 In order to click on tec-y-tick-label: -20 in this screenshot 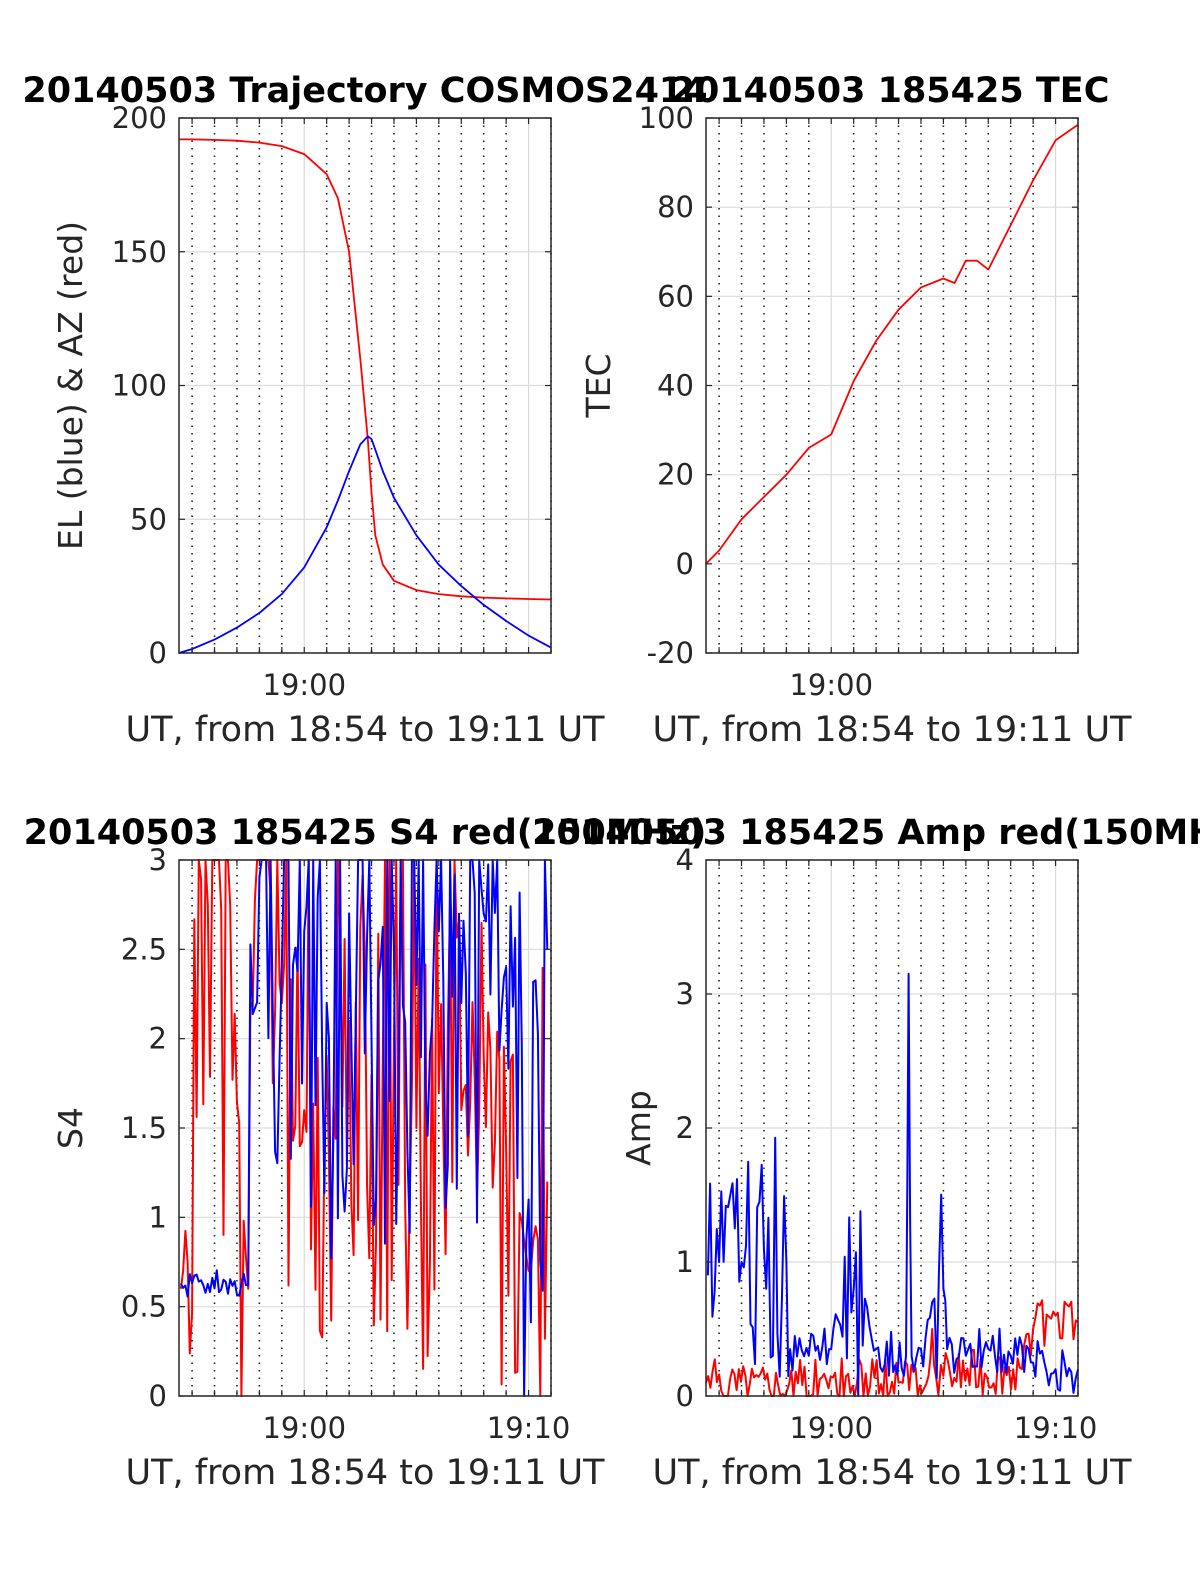, I will do `click(670, 653)`.